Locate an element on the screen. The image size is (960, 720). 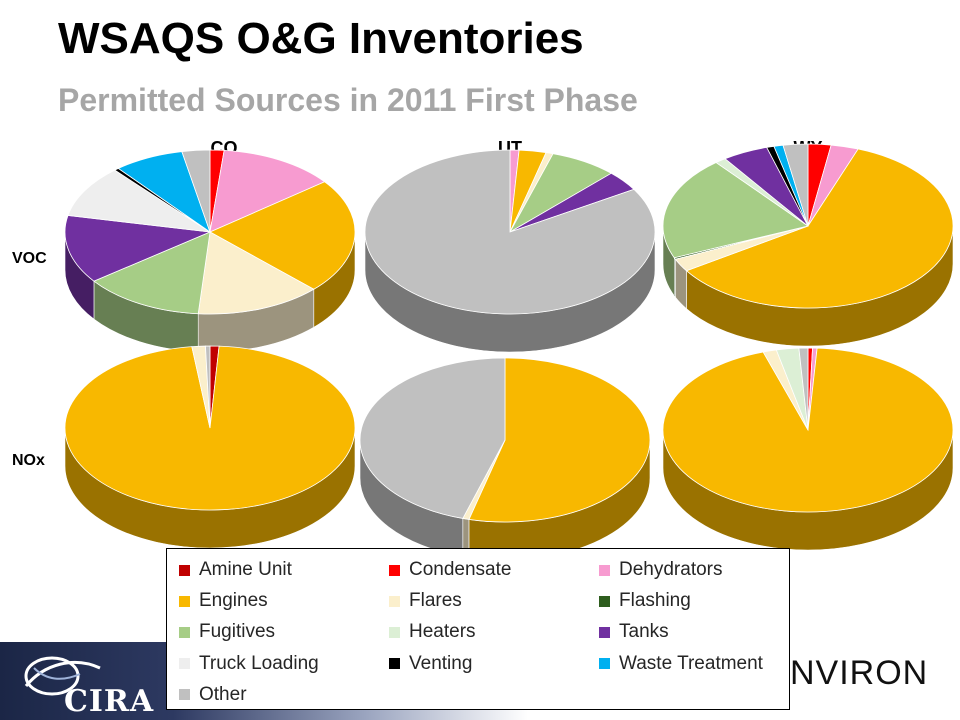
legend-item: Dehydrators is located at coordinates (694, 570).